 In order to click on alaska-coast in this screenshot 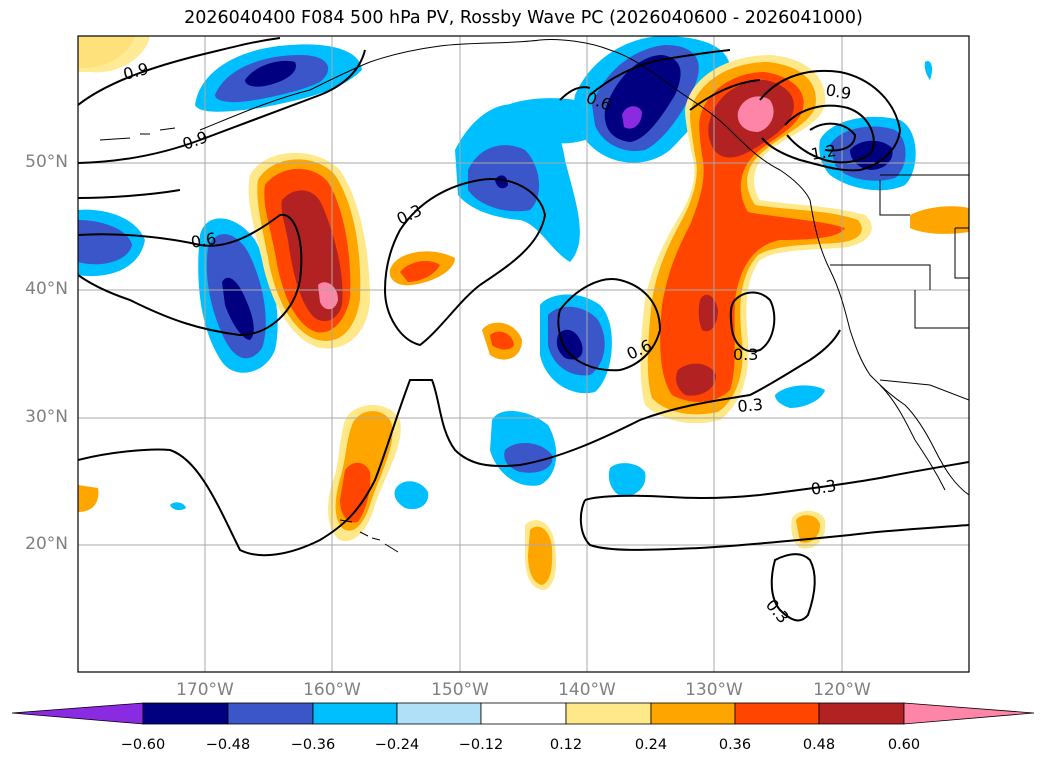, I will do `click(505, 120)`.